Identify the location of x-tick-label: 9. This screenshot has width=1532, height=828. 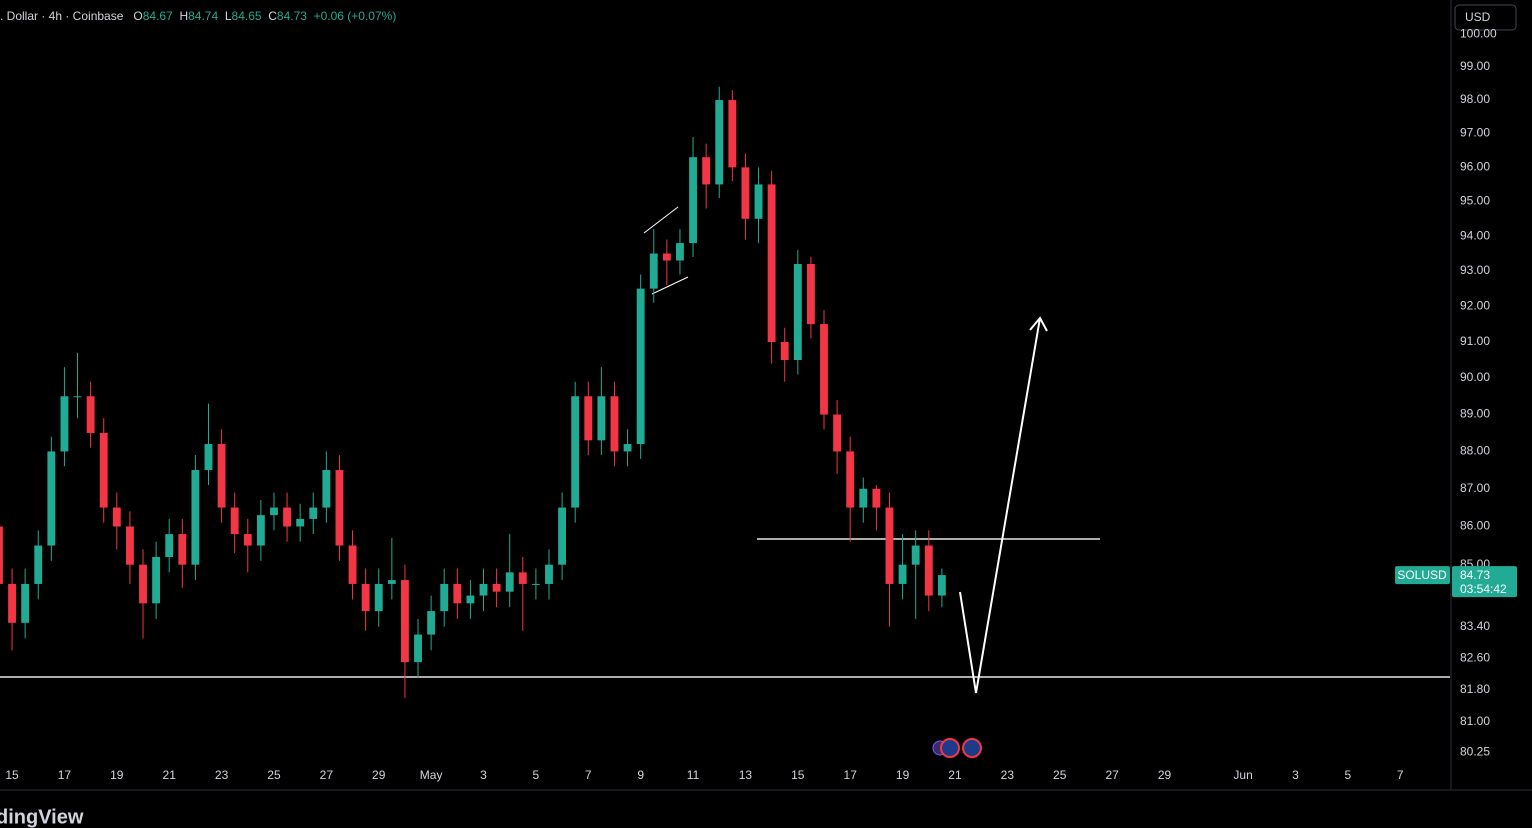
(640, 775).